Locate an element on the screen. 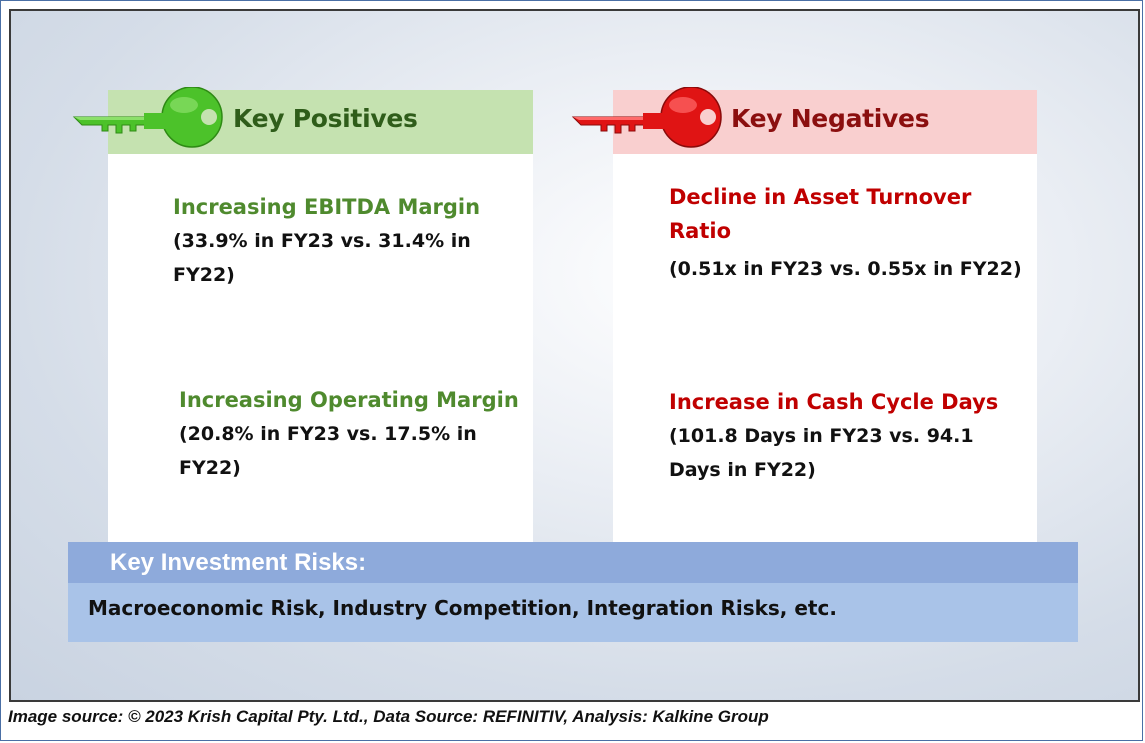 The height and width of the screenshot is (743, 1145). positive-2-detail-line1: (20.8% in FY23 vs. 17.5% in is located at coordinates (328, 434).